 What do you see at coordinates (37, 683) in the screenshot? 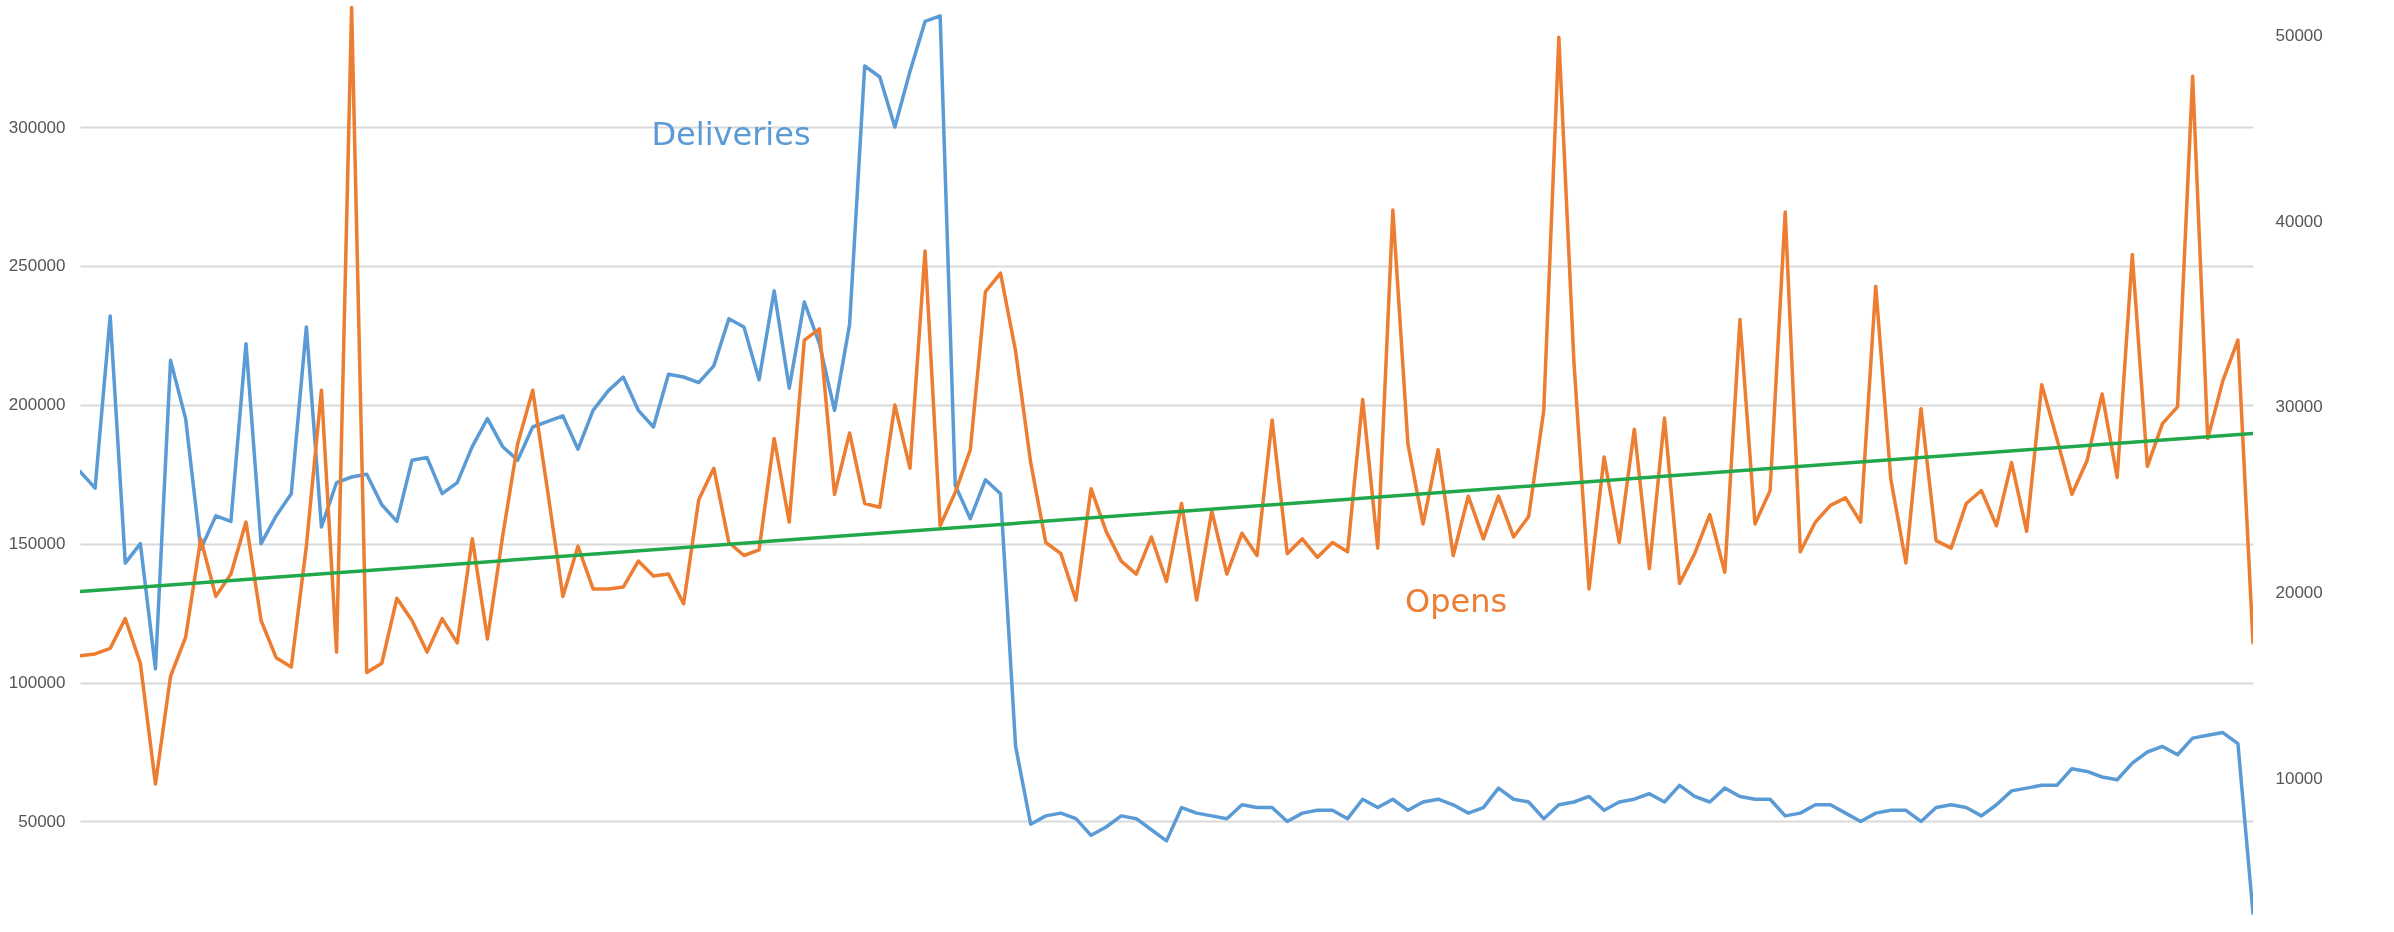
I see `y-tick-label: 100000` at bounding box center [37, 683].